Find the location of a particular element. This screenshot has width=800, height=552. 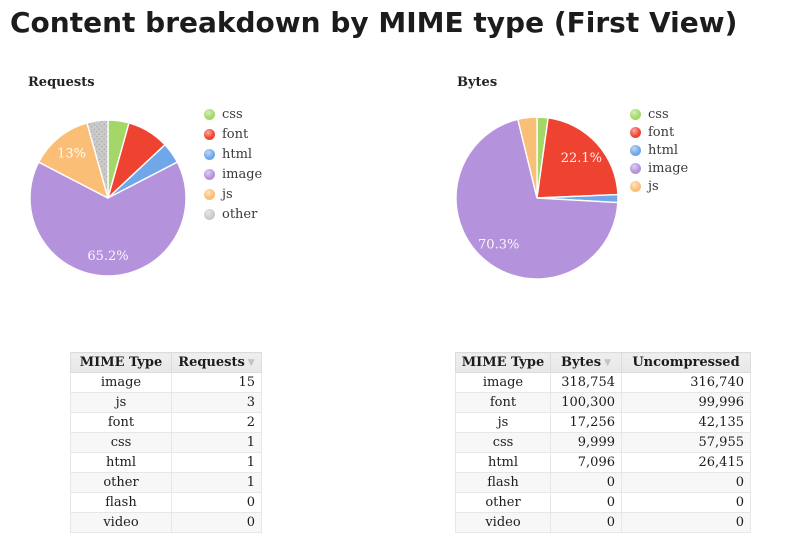

bytes-legend: css font html image js is located at coordinates (659, 150).